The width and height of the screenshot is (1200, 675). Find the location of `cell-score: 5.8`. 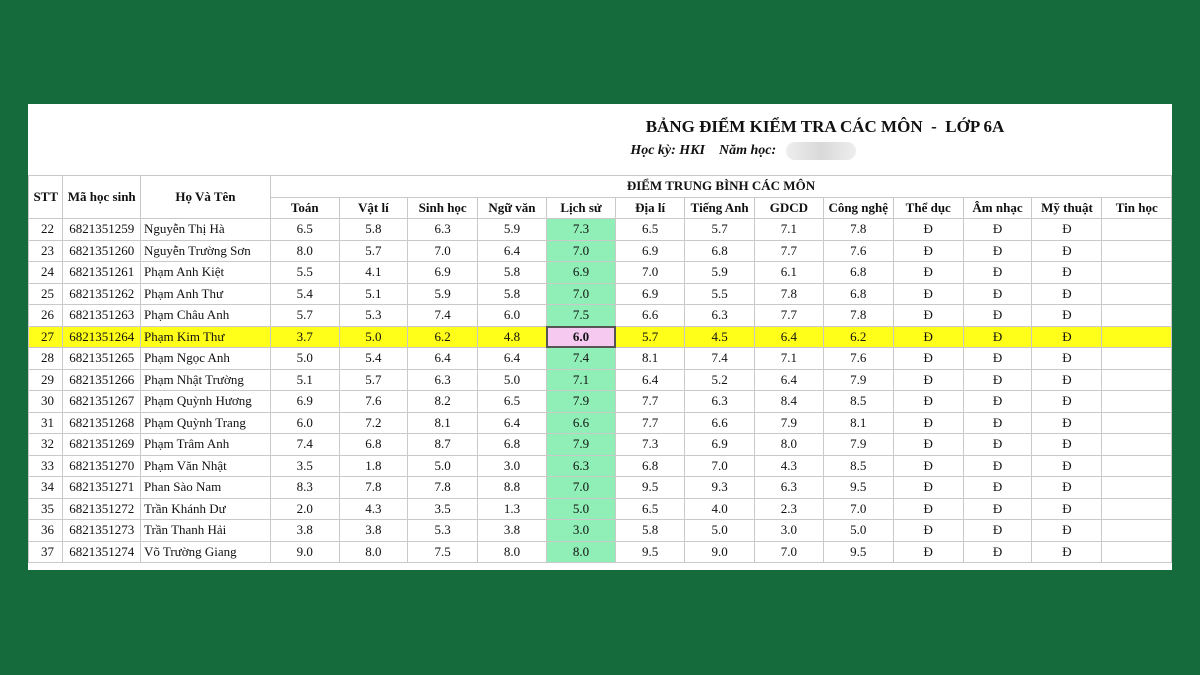

cell-score: 5.8 is located at coordinates (512, 272).